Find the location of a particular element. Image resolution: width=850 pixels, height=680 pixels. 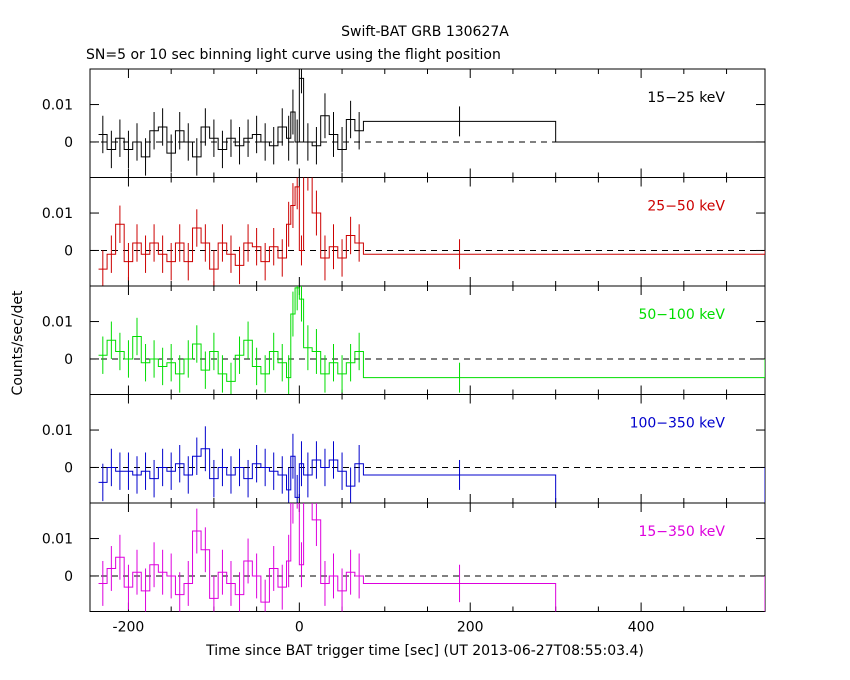

x-tick-label: -200 is located at coordinates (129, 628).